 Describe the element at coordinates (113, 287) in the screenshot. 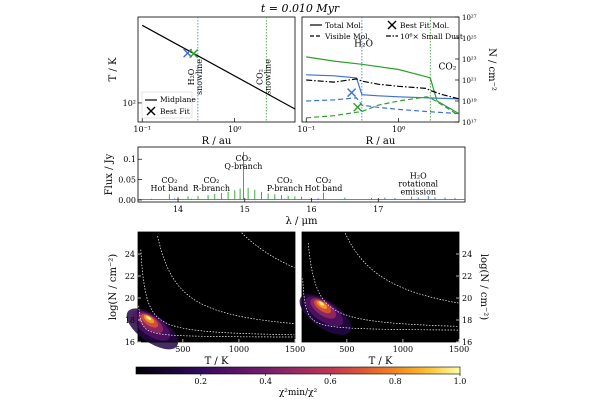

I see `y-axis-label: log(N / cm⁻²)` at that location.